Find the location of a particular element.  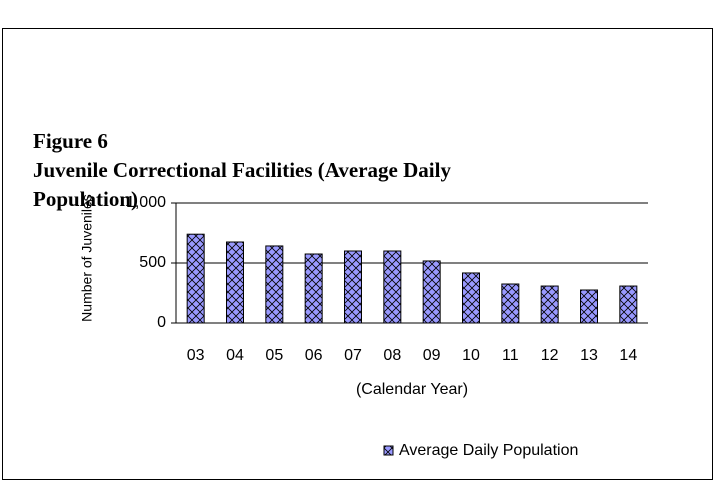

x-tick-label: 13 is located at coordinates (589, 355).